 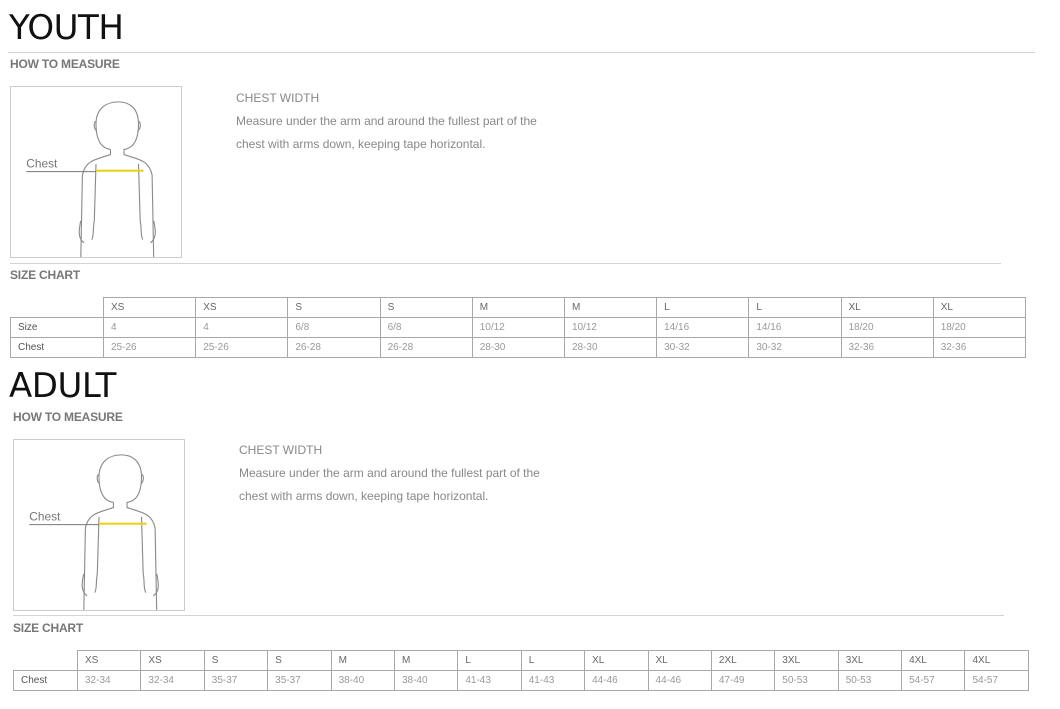 I want to click on size-column-header: 2XL, so click(x=743, y=660).